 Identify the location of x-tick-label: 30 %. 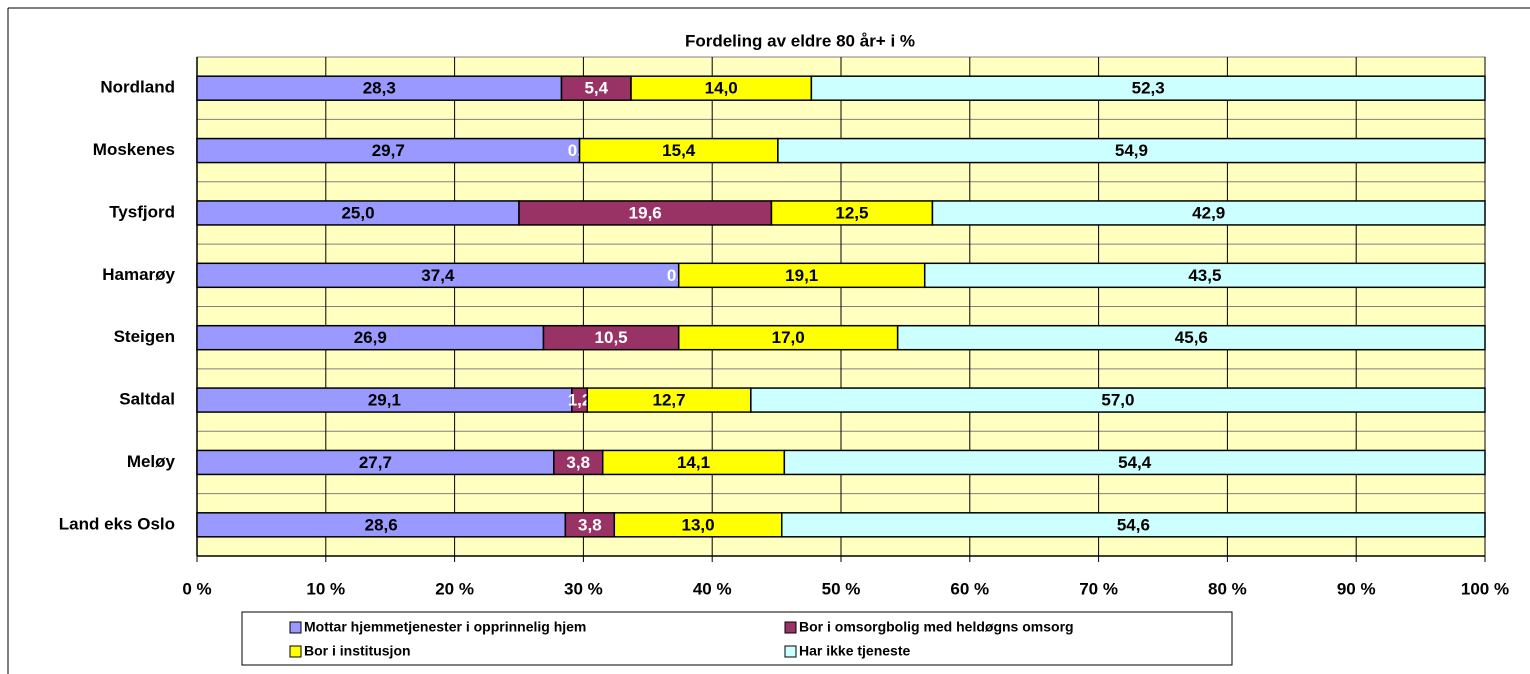
(583, 588).